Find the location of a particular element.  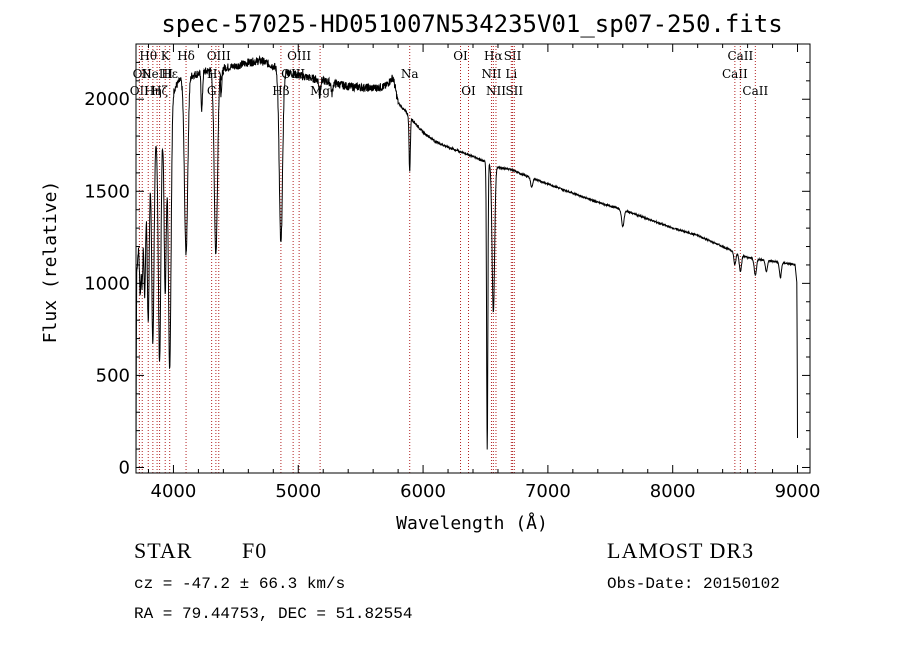

marker-label: Hθ is located at coordinates (148, 56).